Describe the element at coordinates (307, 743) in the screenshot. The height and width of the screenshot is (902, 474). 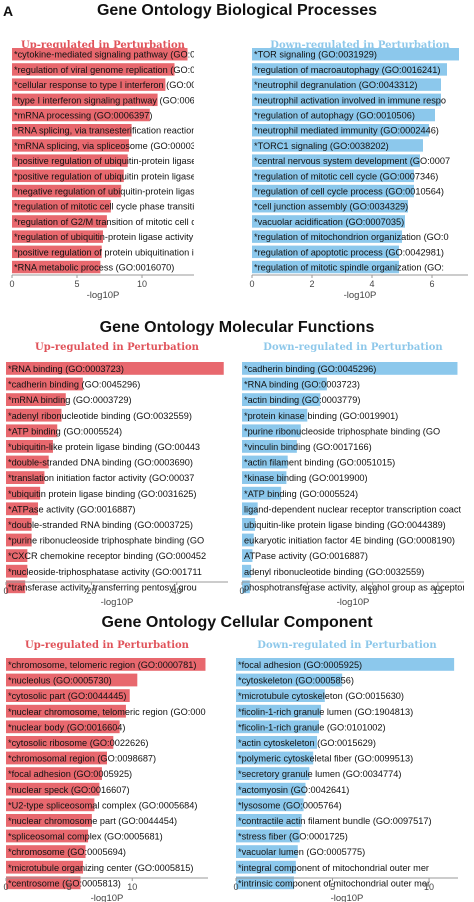
I see `bar-label: *actin cytoskeleton (GO:0015629)` at that location.